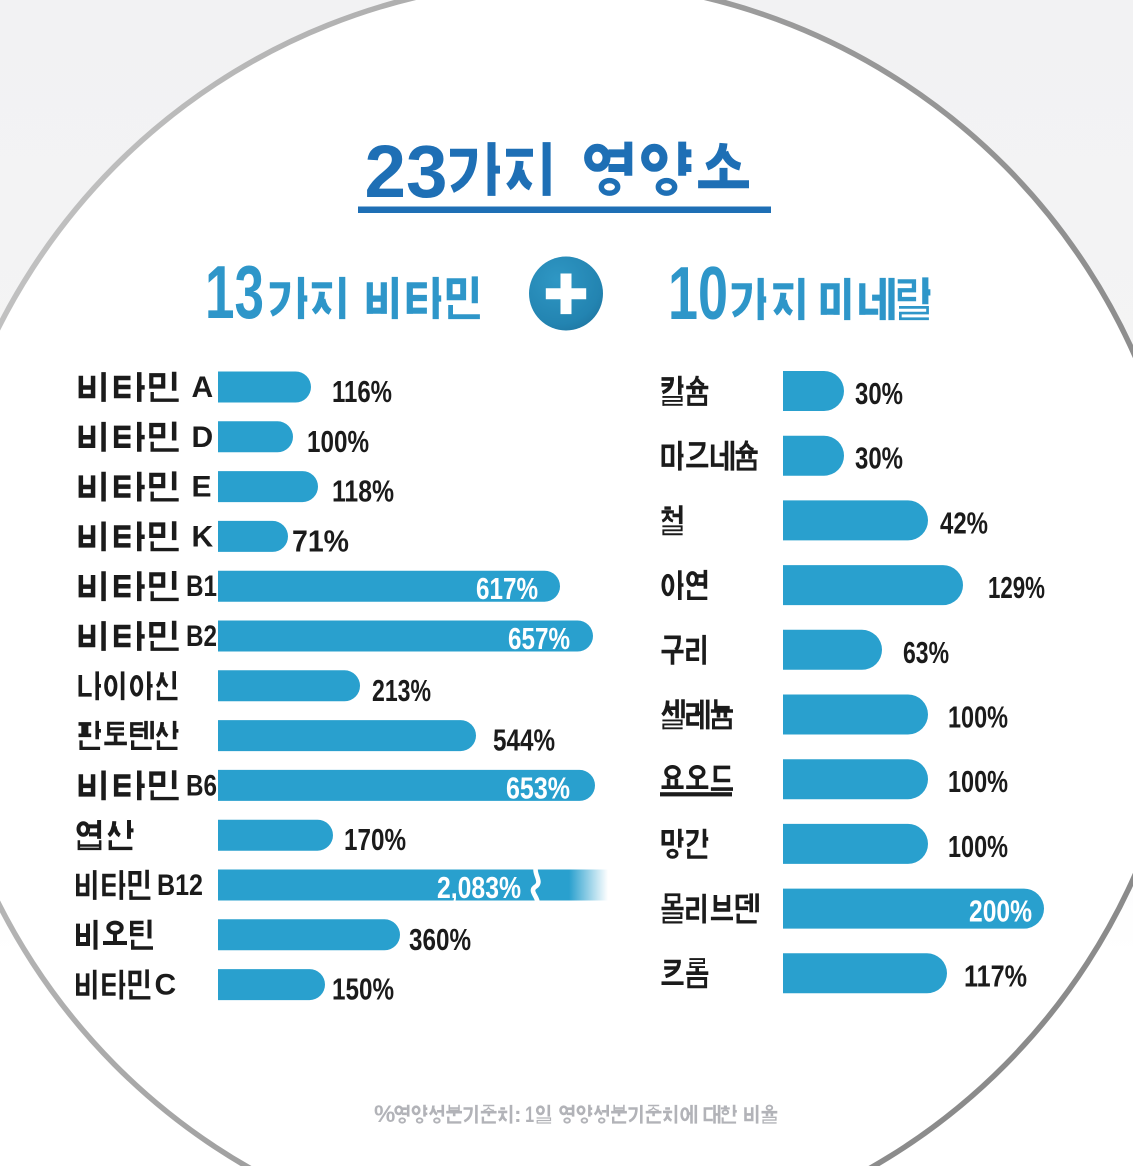  I want to click on svg-text: E, so click(202, 487).